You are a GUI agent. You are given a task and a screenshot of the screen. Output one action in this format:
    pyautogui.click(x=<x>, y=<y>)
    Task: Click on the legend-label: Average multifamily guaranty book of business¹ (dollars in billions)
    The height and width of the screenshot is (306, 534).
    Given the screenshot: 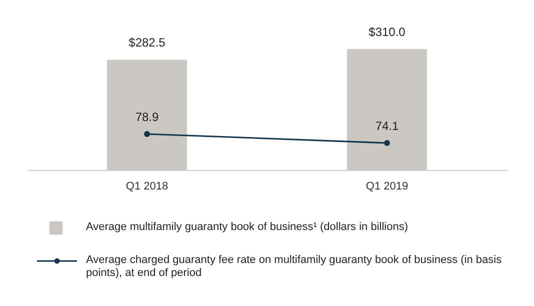 What is the action you would take?
    pyautogui.click(x=247, y=227)
    